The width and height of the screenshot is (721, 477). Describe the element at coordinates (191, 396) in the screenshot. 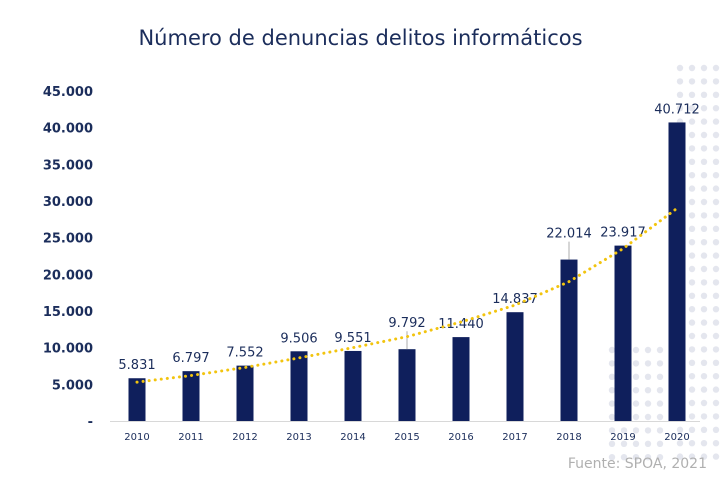

I see `bar-2011` at that location.